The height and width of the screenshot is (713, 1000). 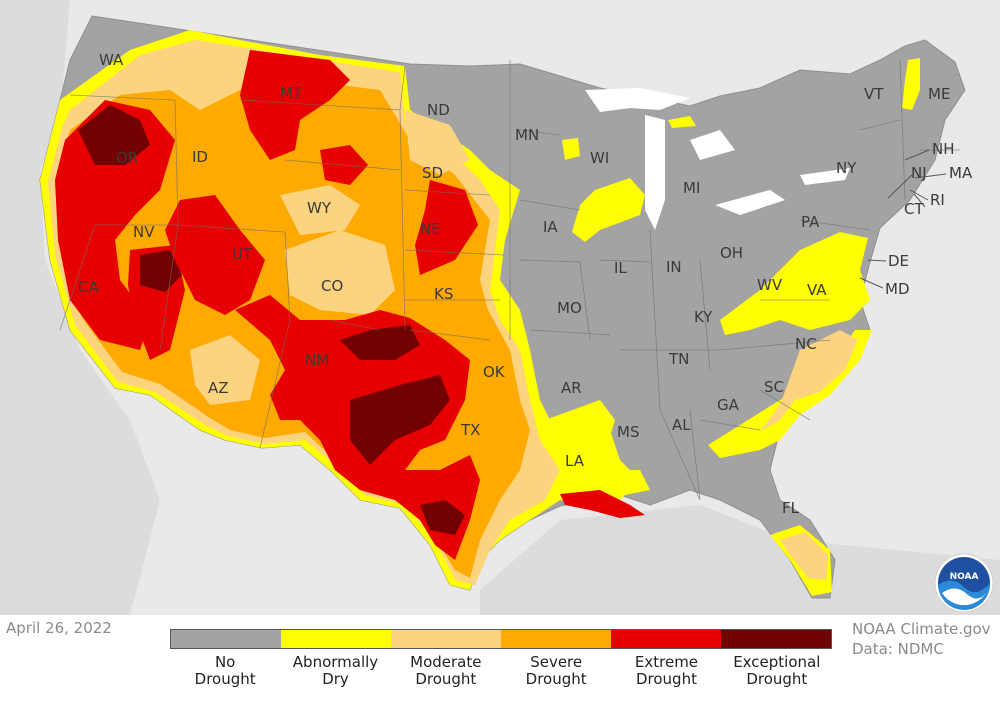 What do you see at coordinates (897, 289) in the screenshot?
I see `state-label-md: MD` at bounding box center [897, 289].